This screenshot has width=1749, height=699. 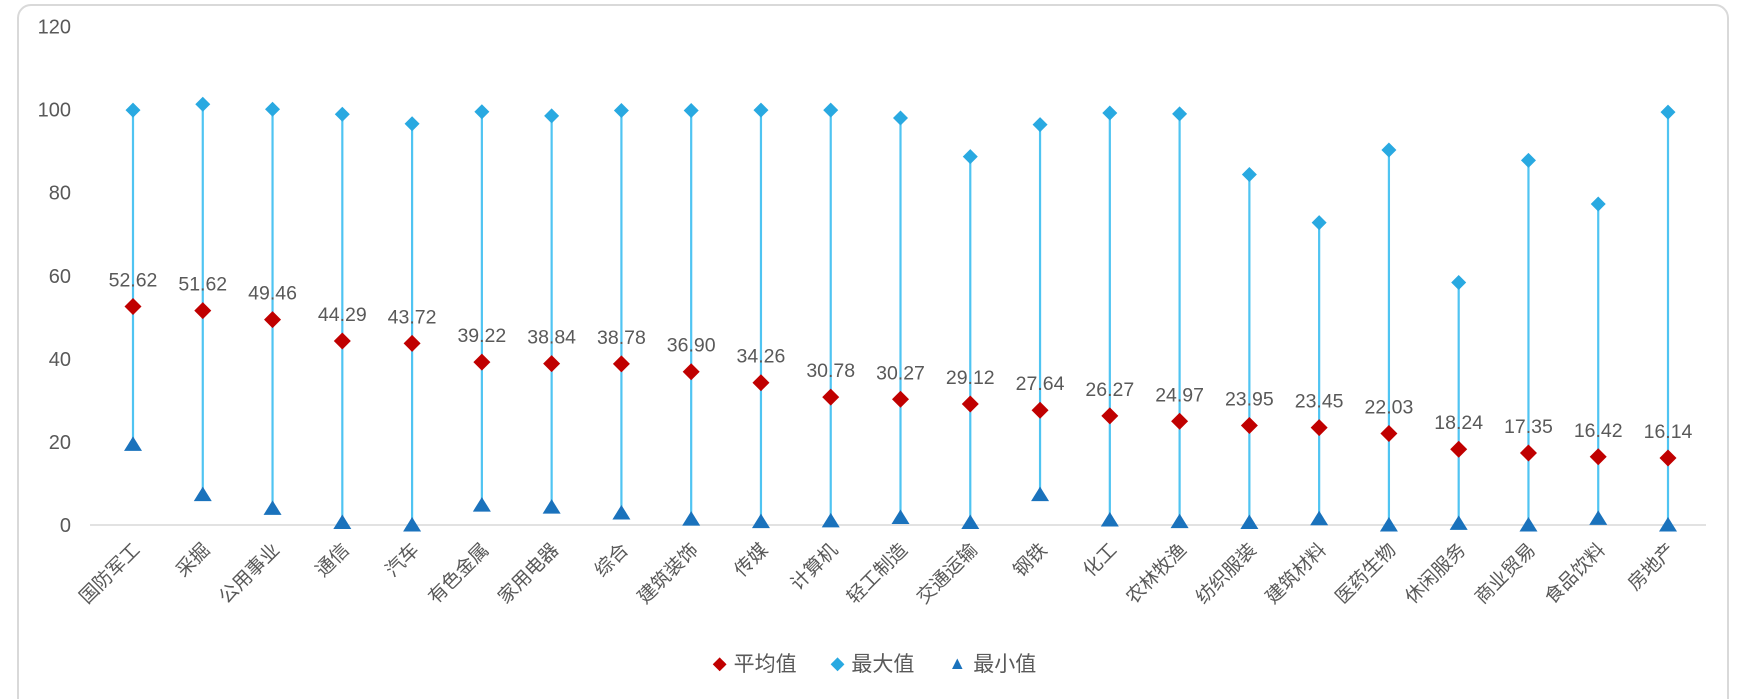 What do you see at coordinates (193, 560) in the screenshot?
I see `x-category-label: 采掘` at bounding box center [193, 560].